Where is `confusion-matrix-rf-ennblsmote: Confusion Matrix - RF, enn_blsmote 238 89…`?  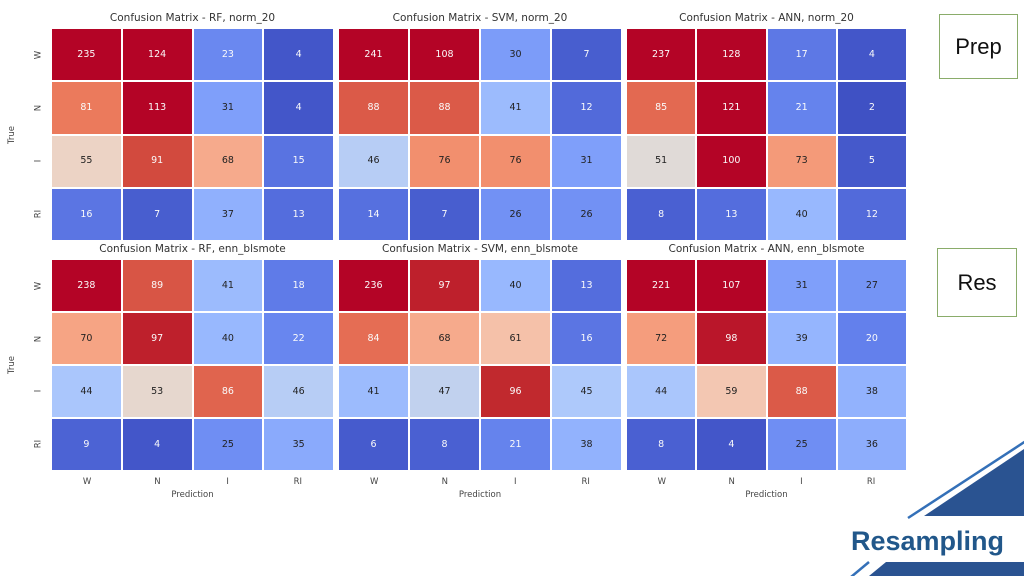 confusion-matrix-rf-ennblsmote: Confusion Matrix - RF, enn_blsmote 238 89… is located at coordinates (170, 371).